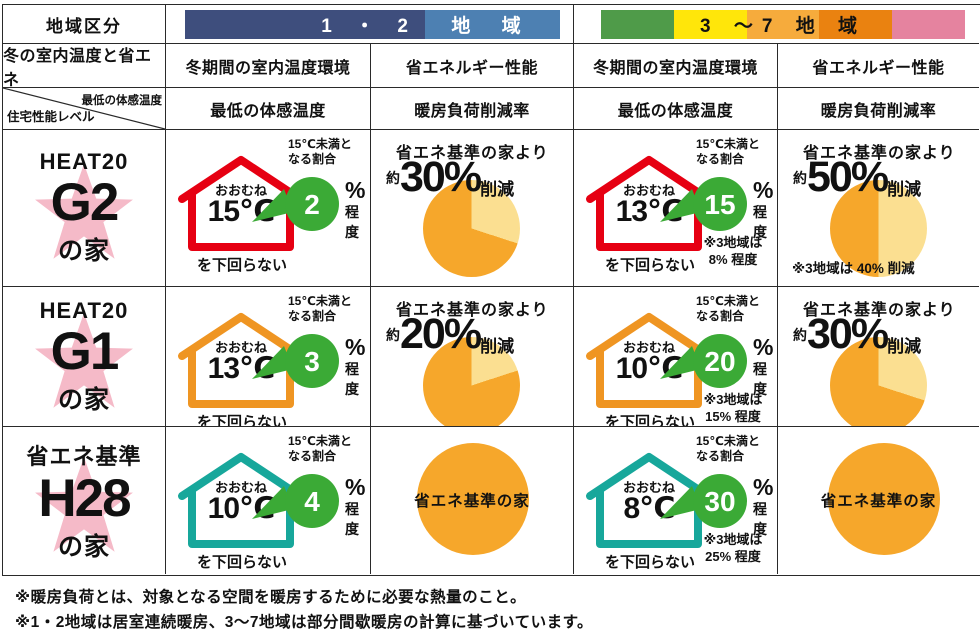 The height and width of the screenshot is (644, 980). What do you see at coordinates (848, 177) in the screenshot?
I see `reduction-value: 50%` at bounding box center [848, 177].